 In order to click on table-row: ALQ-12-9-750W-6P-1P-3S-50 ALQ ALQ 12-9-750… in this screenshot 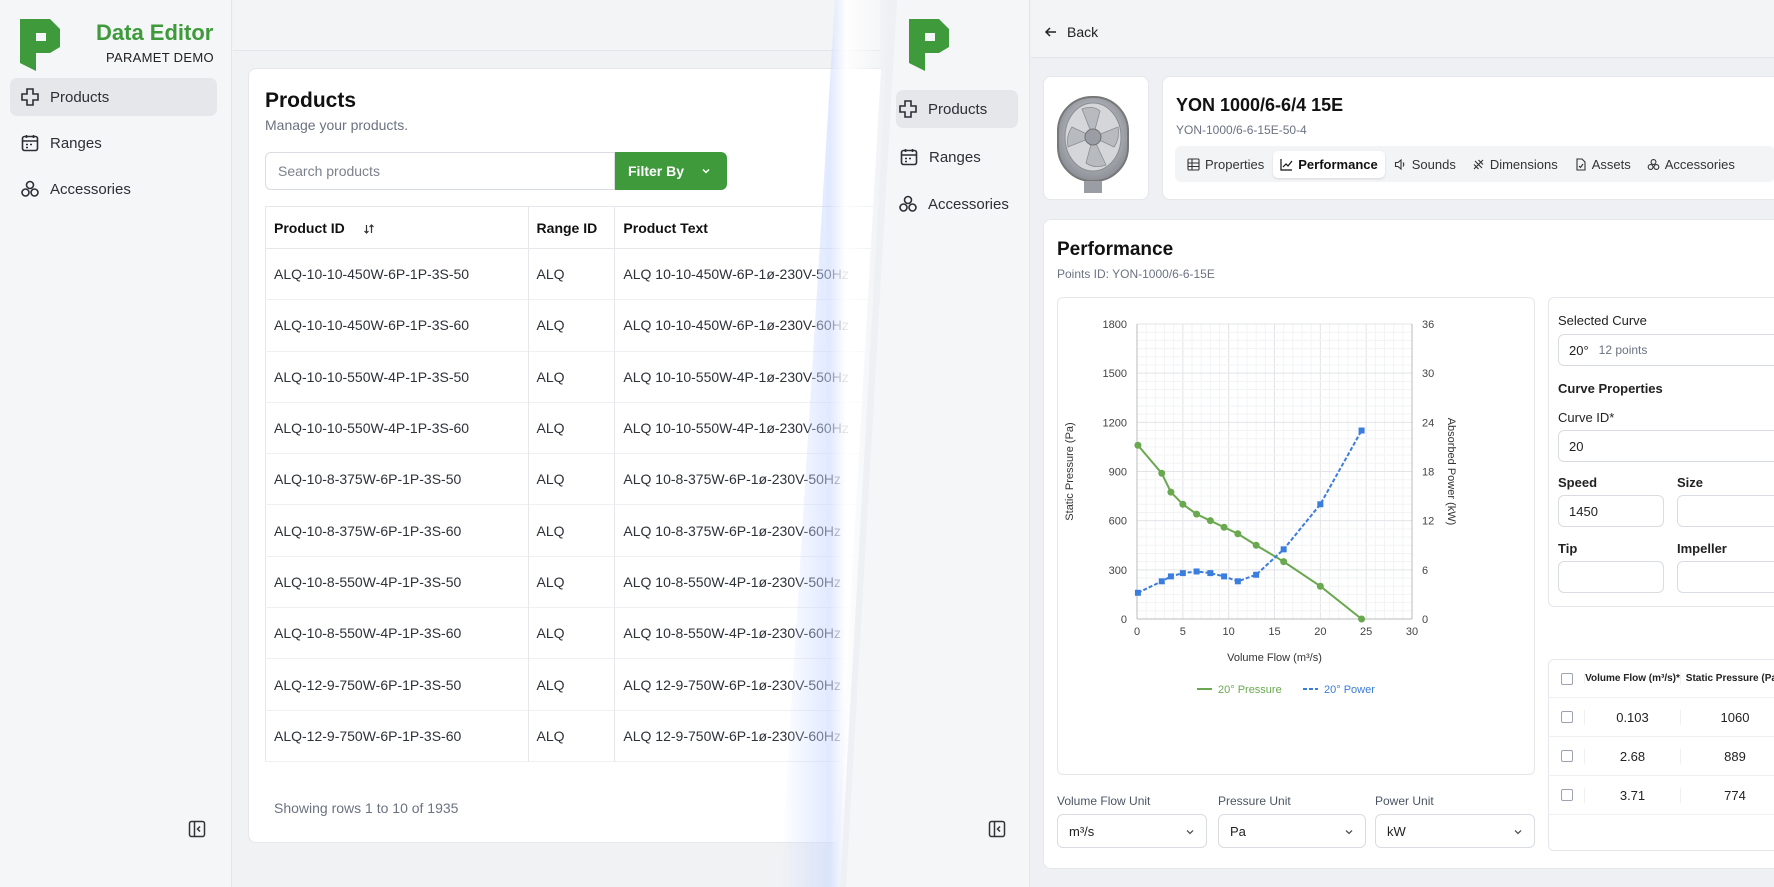, I will do `click(575, 684)`.